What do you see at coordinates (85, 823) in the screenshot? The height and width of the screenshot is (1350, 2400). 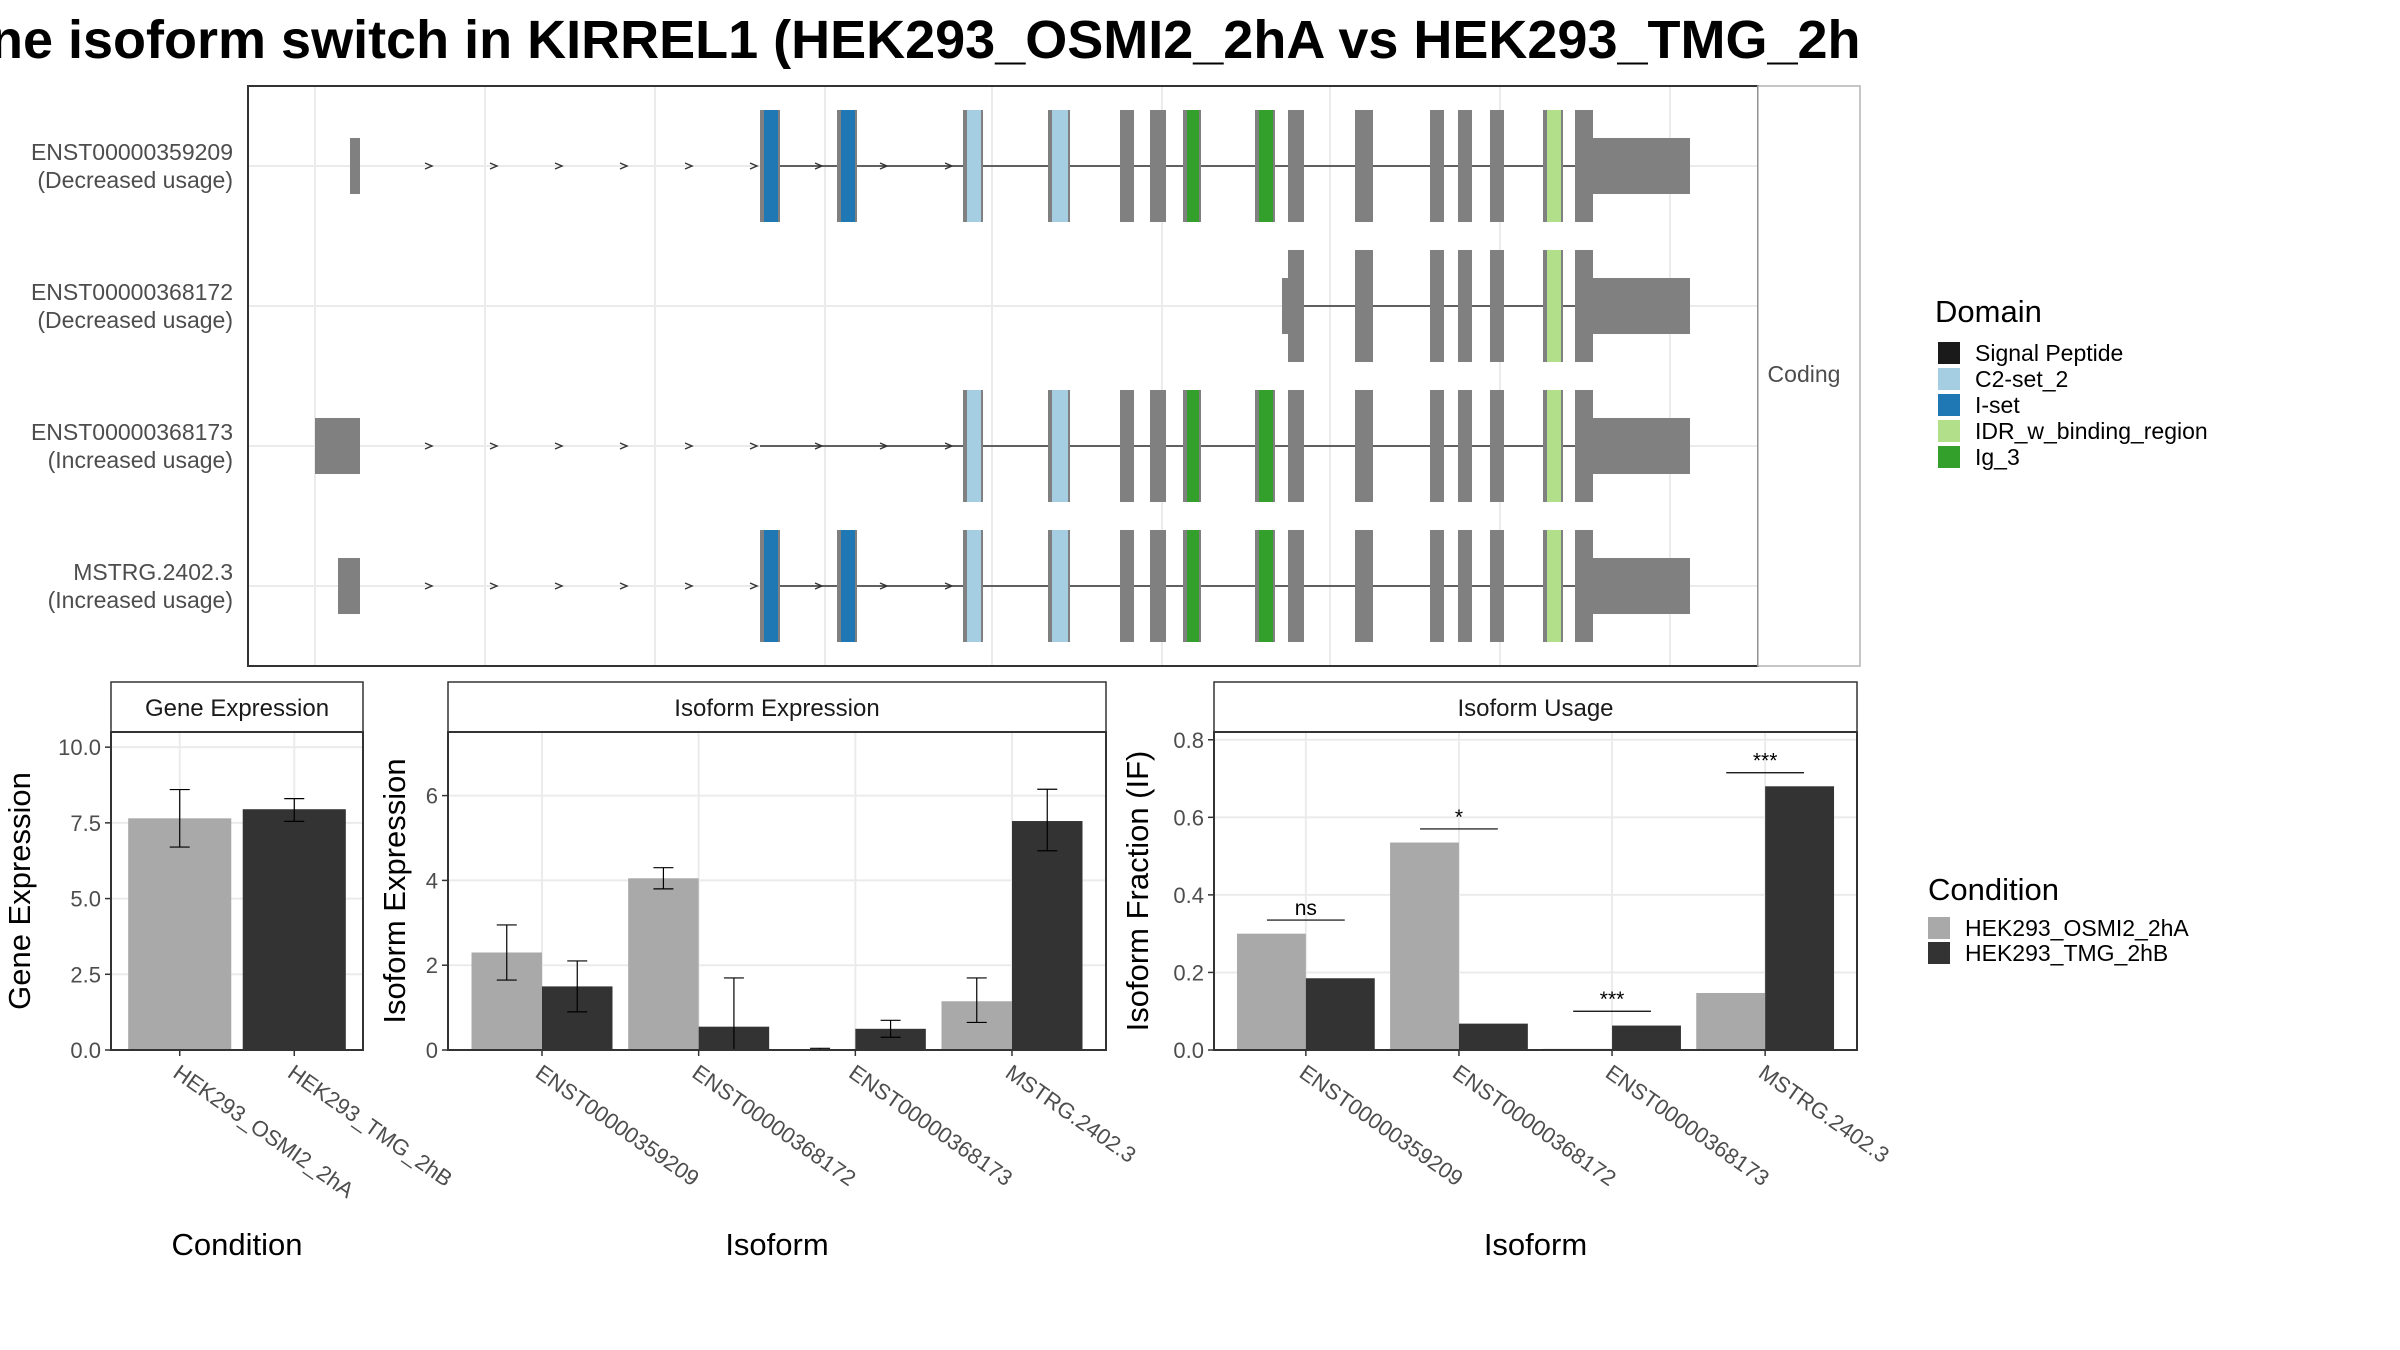 I see `y-tick-label: 7.5` at bounding box center [85, 823].